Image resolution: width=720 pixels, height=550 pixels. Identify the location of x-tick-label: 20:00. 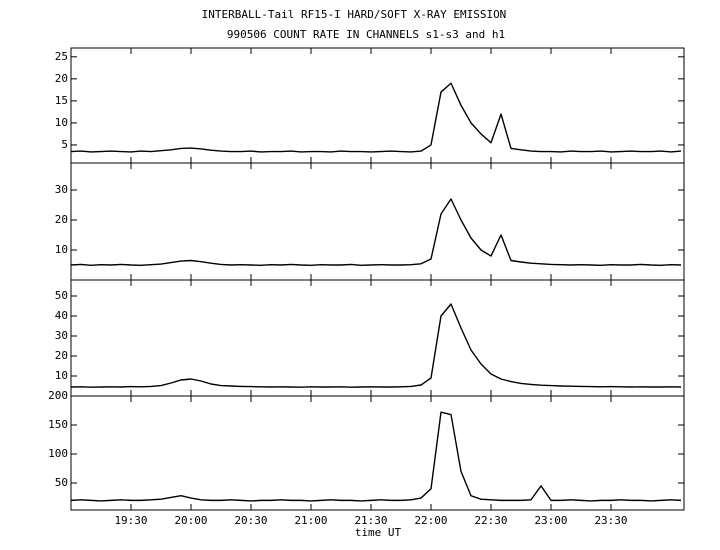
(190, 520).